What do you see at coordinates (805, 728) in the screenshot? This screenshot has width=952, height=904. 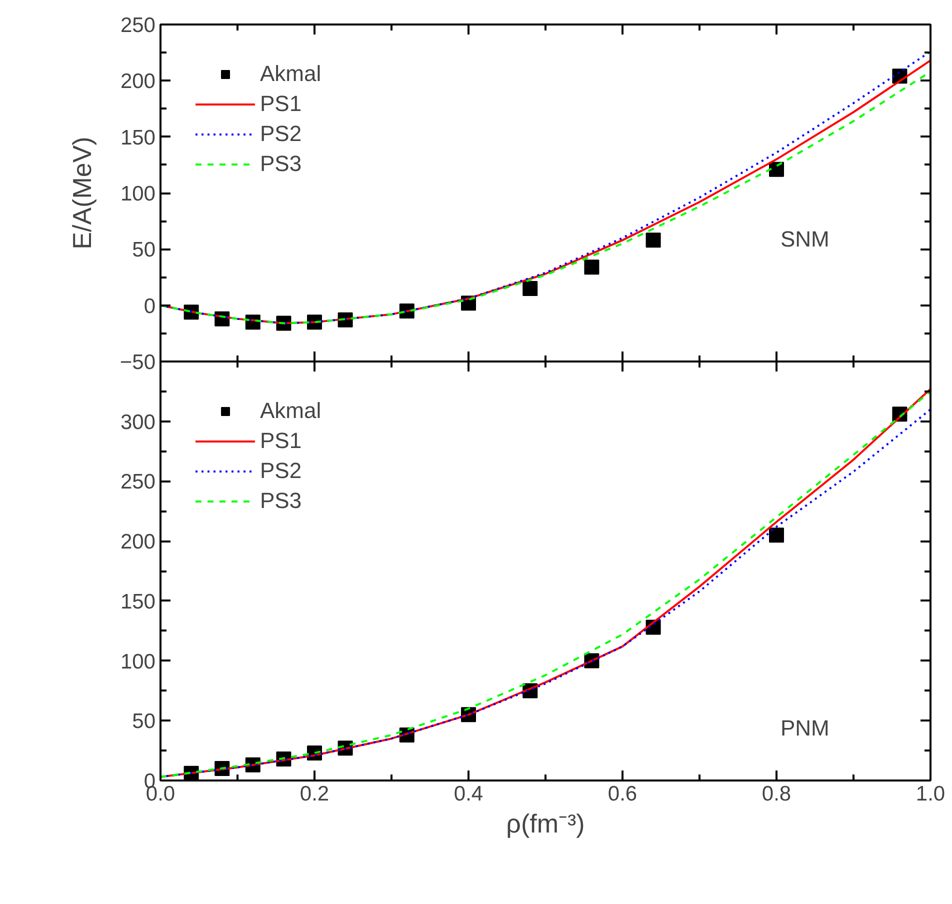 I see `annotation: PNM` at bounding box center [805, 728].